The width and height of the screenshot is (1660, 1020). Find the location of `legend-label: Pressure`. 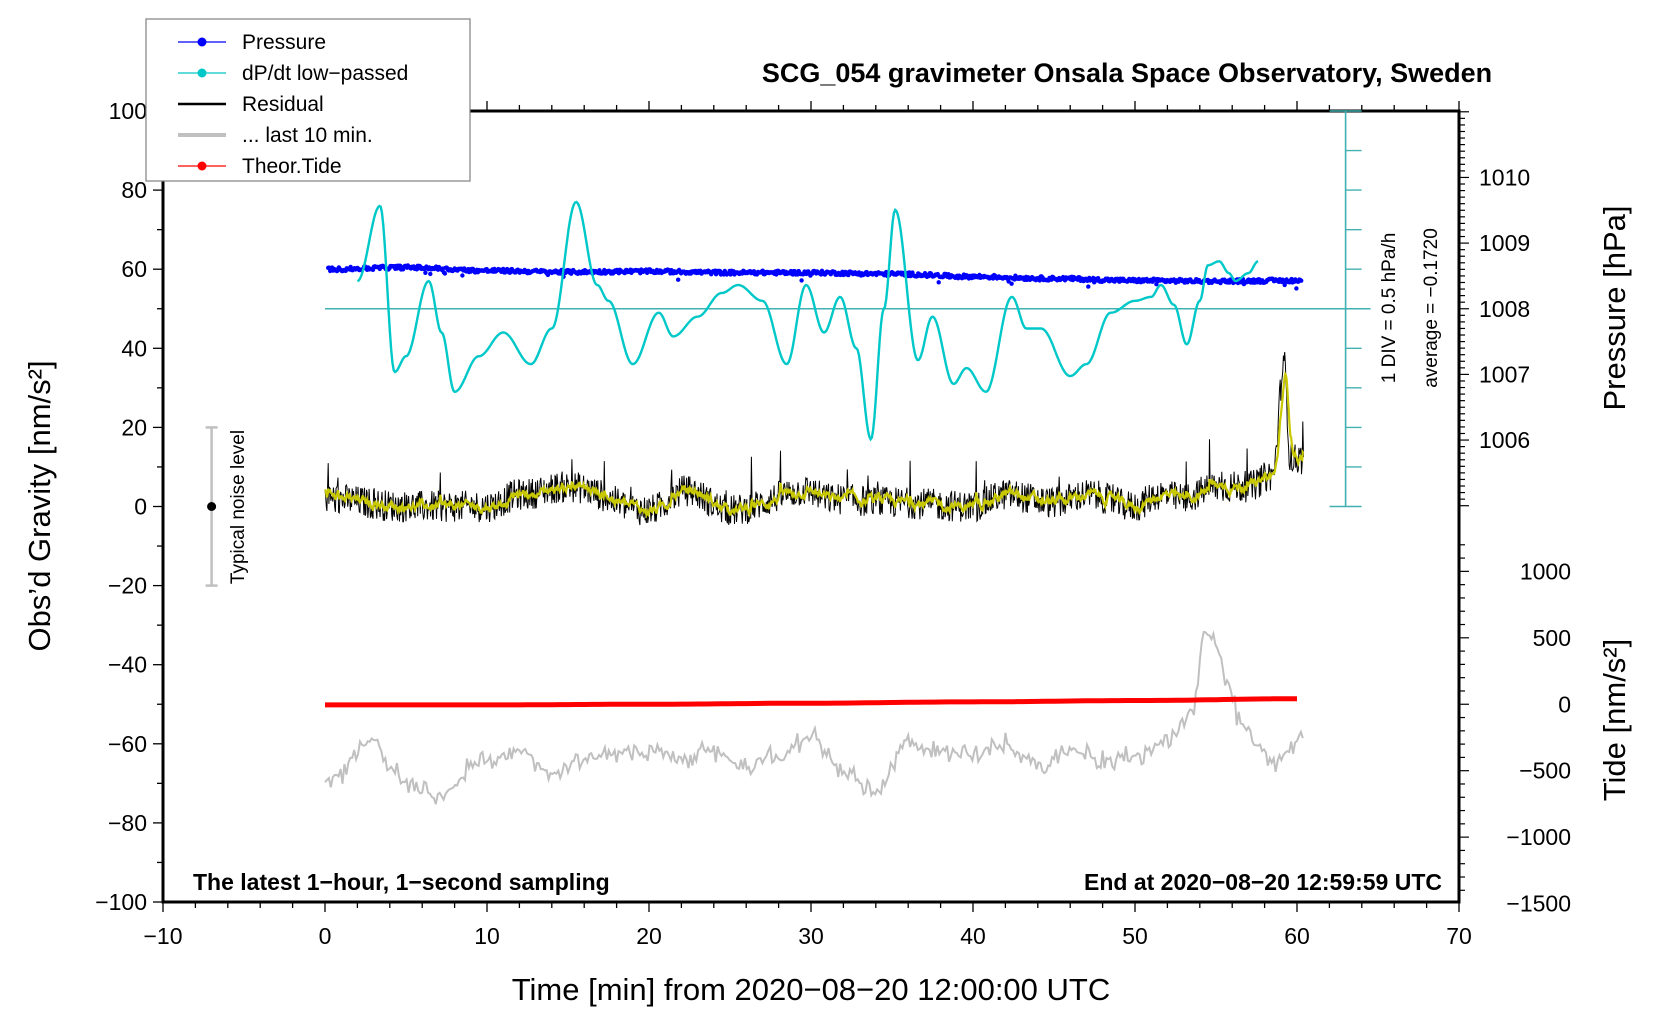

legend-label: Pressure is located at coordinates (284, 42).